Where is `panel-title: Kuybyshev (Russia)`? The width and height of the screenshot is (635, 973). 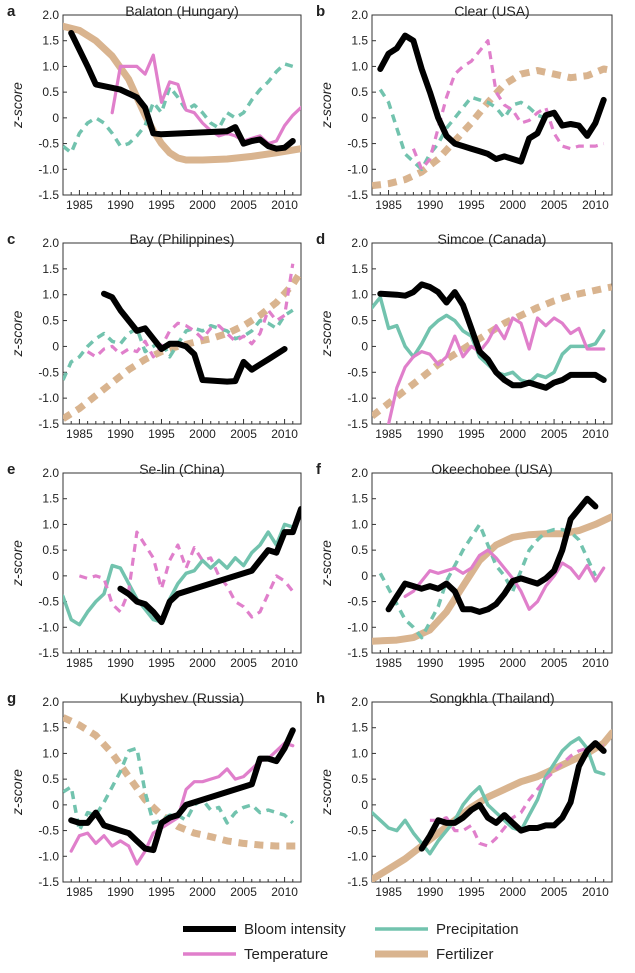
panel-title: Kuybyshev (Russia) is located at coordinates (182, 698).